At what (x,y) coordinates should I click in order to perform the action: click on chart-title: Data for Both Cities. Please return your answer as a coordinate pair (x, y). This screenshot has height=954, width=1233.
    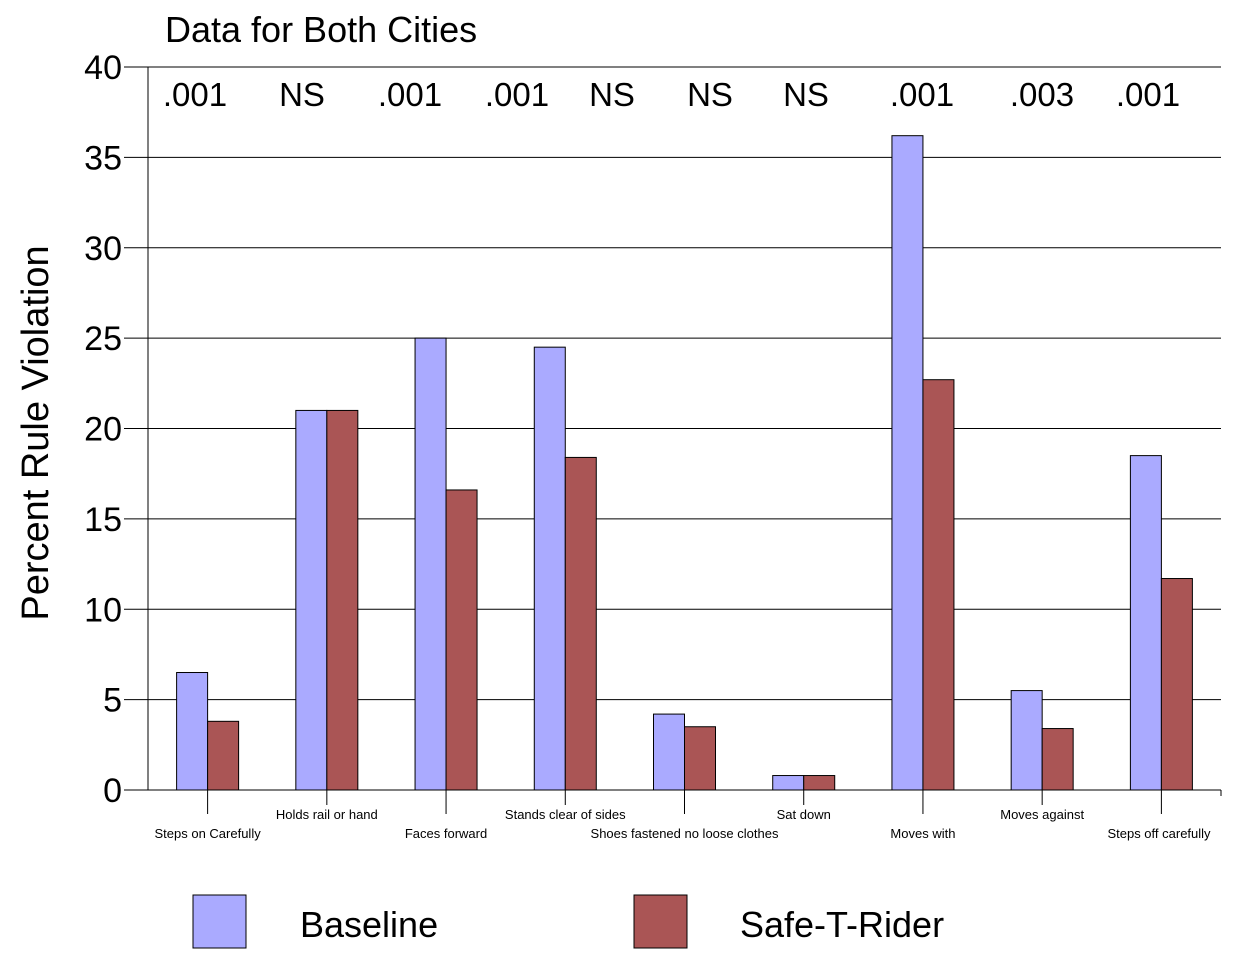
    Looking at the image, I should click on (321, 29).